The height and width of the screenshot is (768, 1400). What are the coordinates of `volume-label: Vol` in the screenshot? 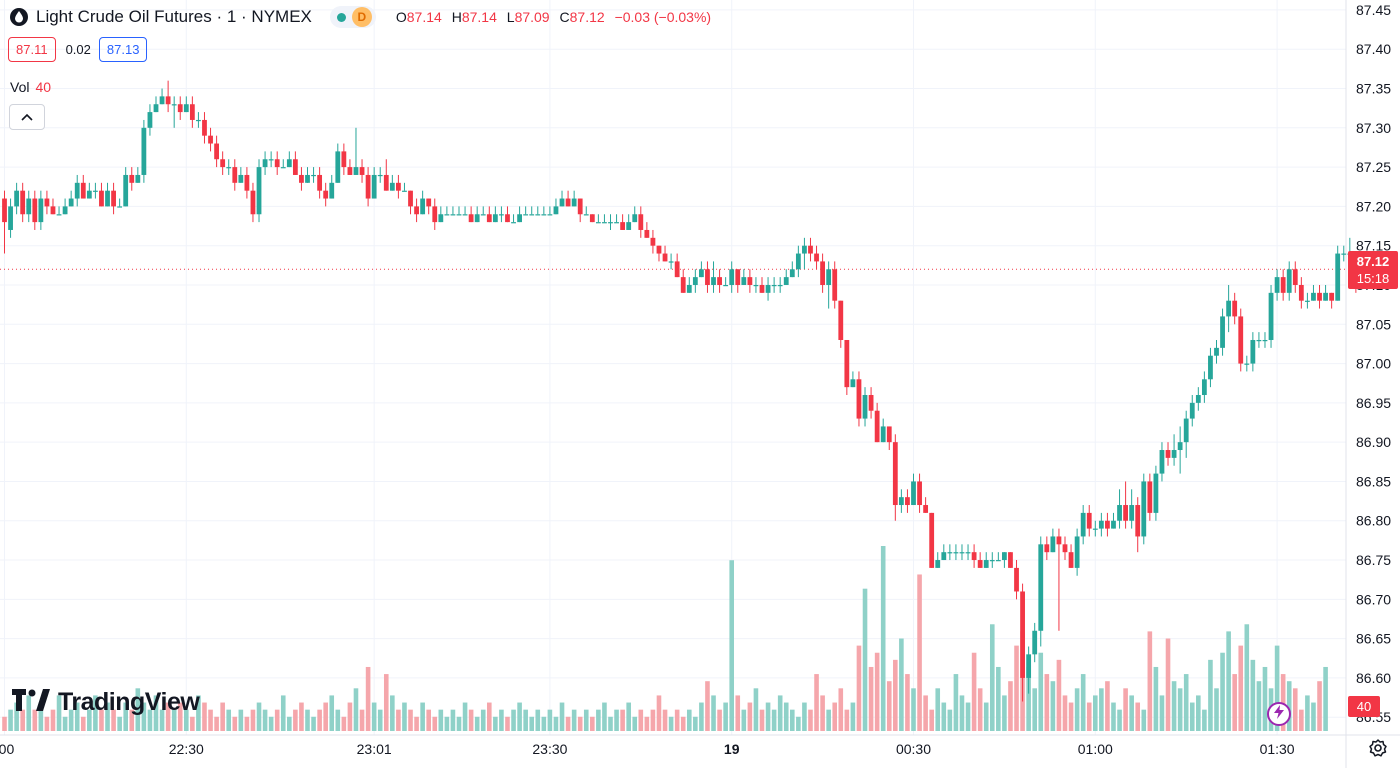 It's located at (20, 87).